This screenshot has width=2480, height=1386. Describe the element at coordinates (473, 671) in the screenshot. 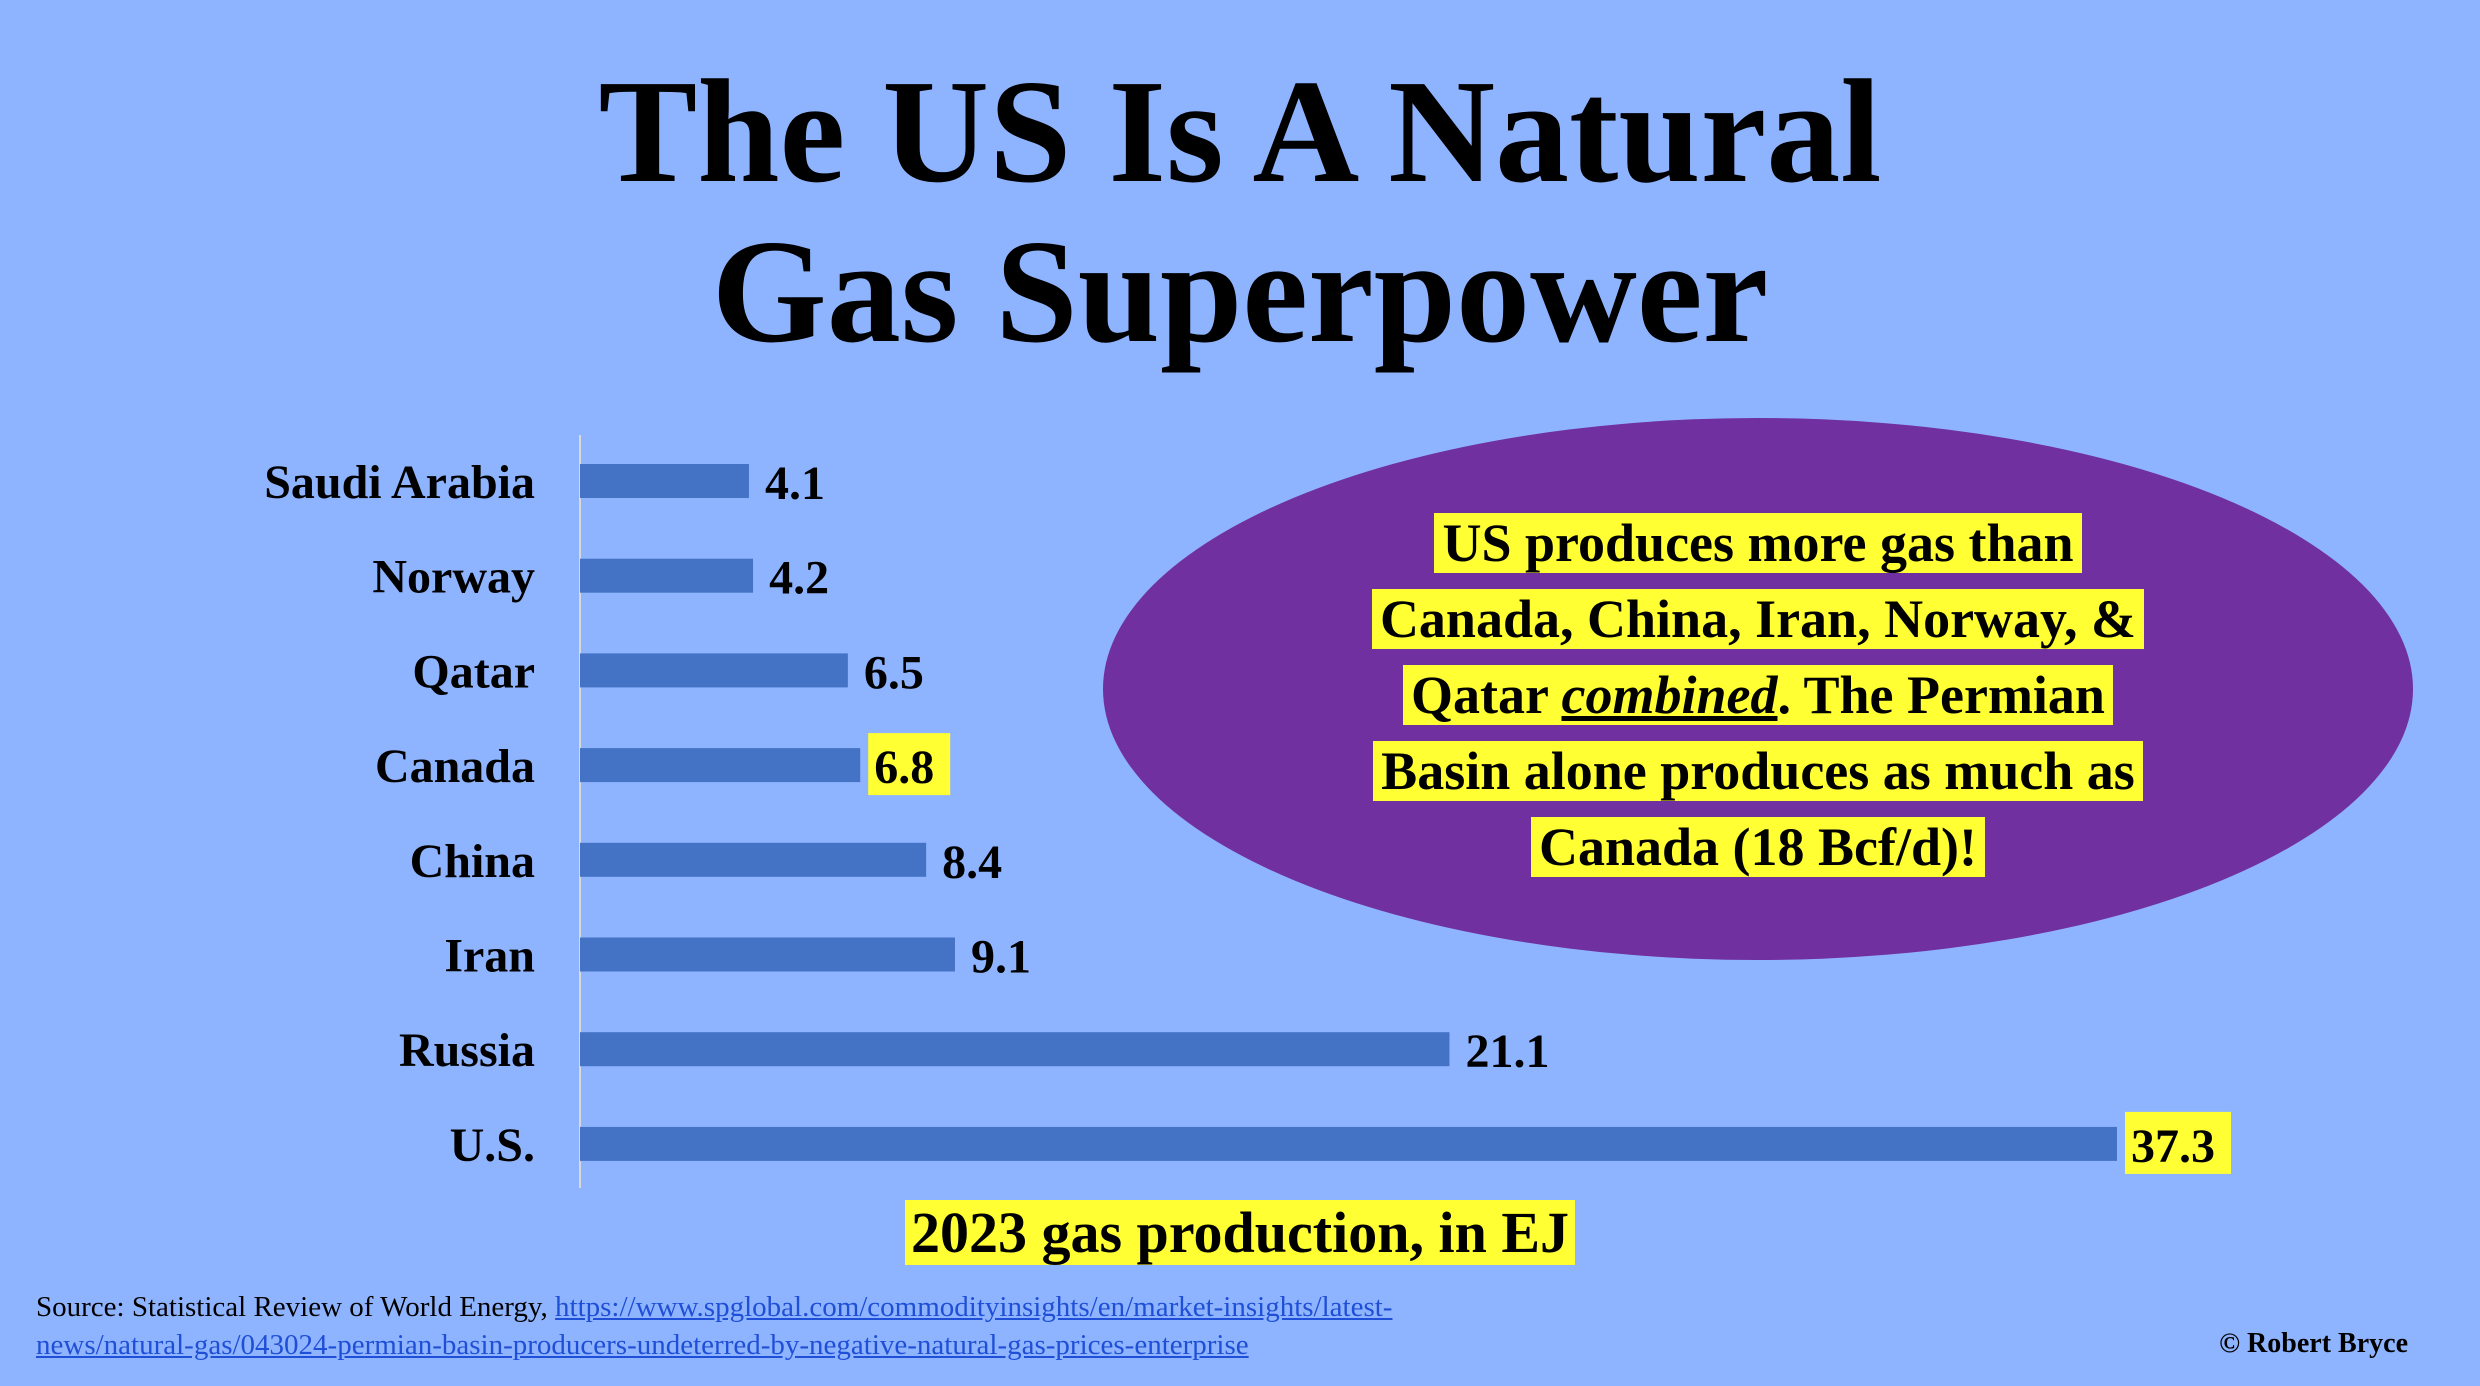

I see `category-label: Qatar` at that location.